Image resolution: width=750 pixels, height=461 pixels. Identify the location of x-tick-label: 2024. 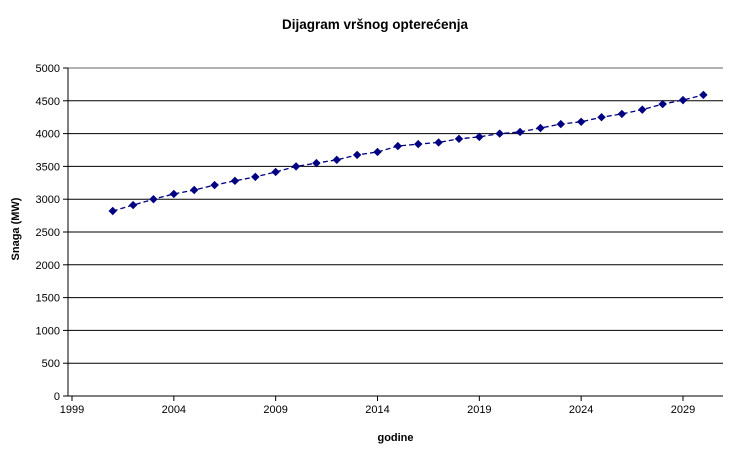
(581, 410).